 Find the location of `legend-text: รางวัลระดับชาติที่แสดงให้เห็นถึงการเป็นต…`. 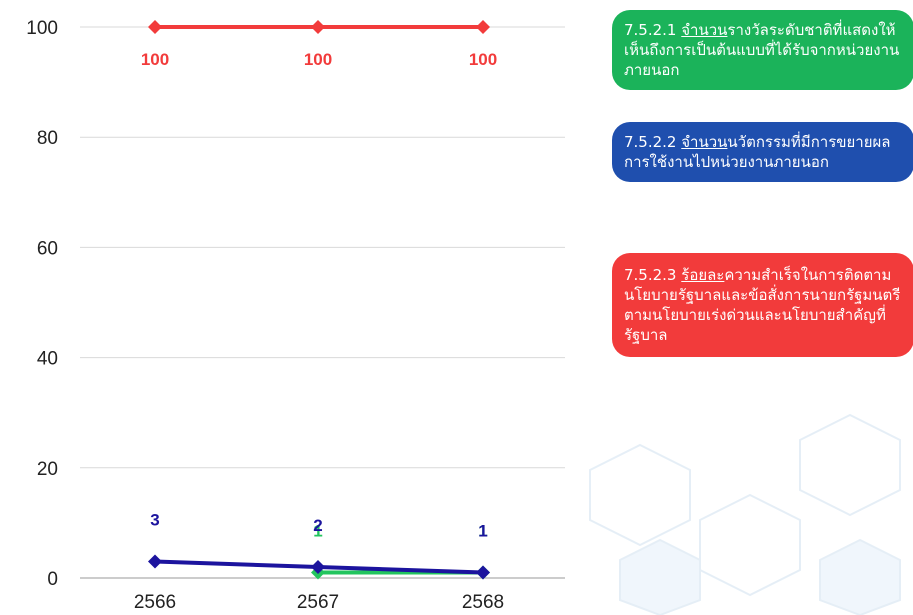

legend-text: รางวัลระดับชาติที่แสดงให้เห็นถึงการเป็นต… is located at coordinates (762, 50).